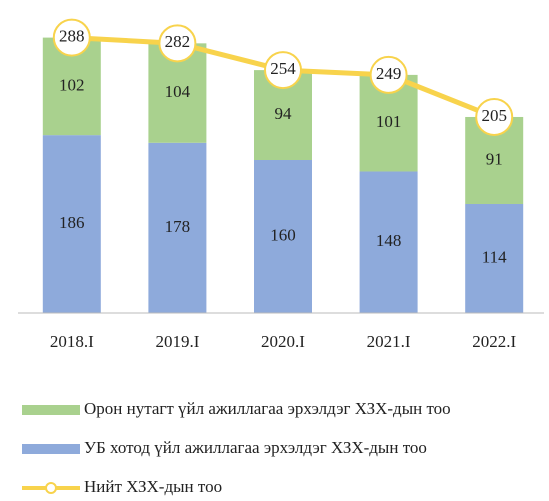 The width and height of the screenshot is (549, 501). What do you see at coordinates (177, 341) in the screenshot?
I see `x-tick-label: 2019.I` at bounding box center [177, 341].